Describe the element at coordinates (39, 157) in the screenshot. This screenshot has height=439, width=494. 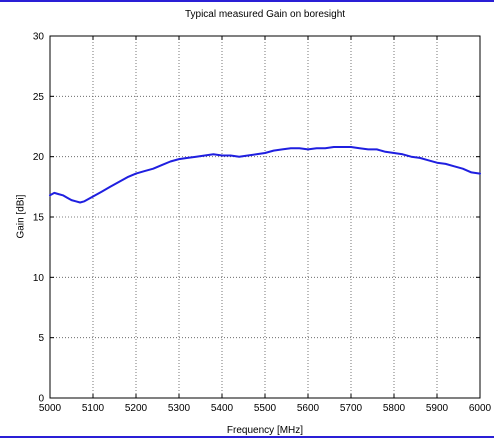
I see `y-tick-label: 20` at that location.